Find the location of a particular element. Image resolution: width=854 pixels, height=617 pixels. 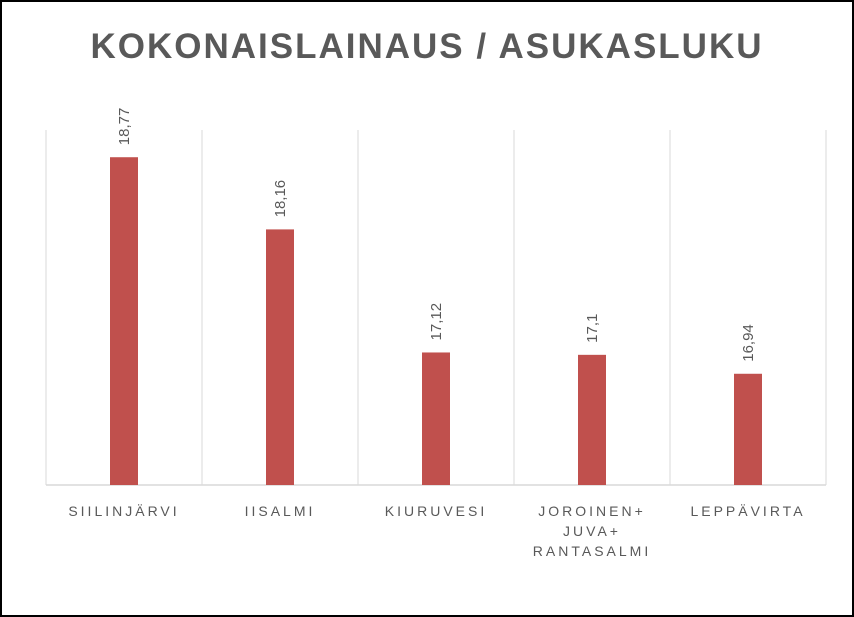

category-label: LEPPÄVIRTA is located at coordinates (747, 511).